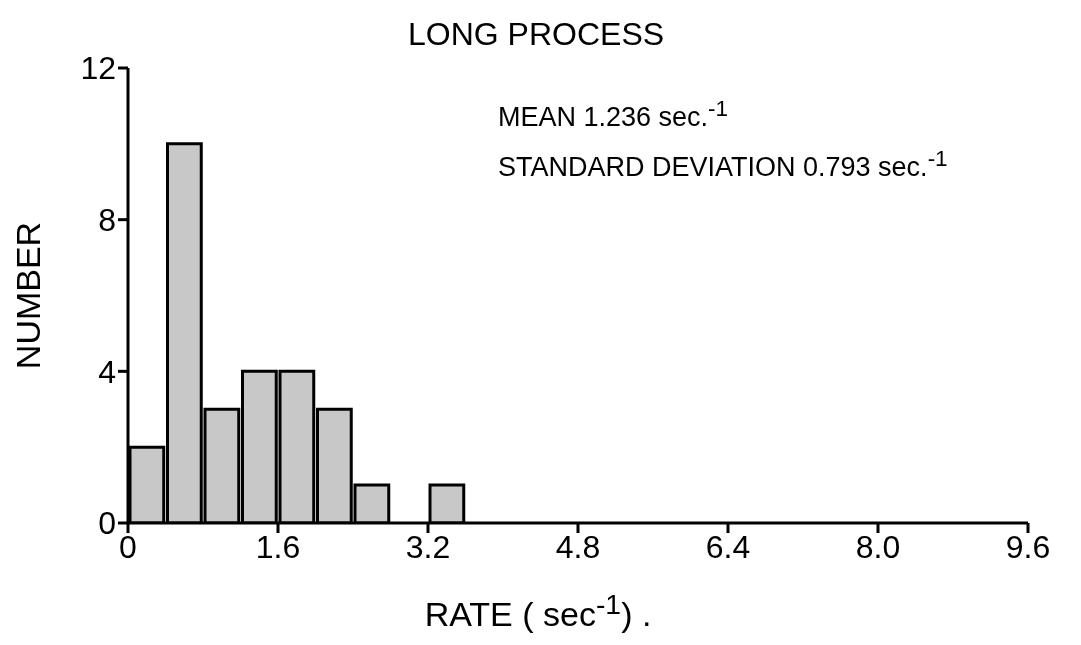  I want to click on annotation: MEAN 1.236 sec.$^{-1}$, so click(614, 114).